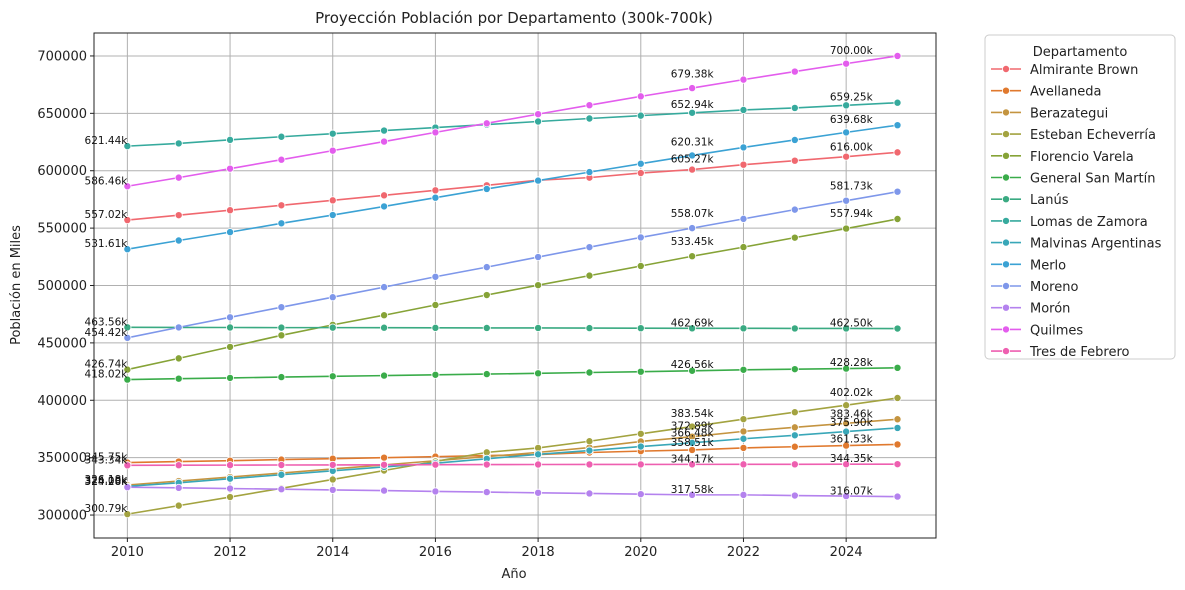 Image resolution: width=1185 pixels, height=590 pixels. I want to click on legend-label: Malvinas Argentinas, so click(1096, 244).